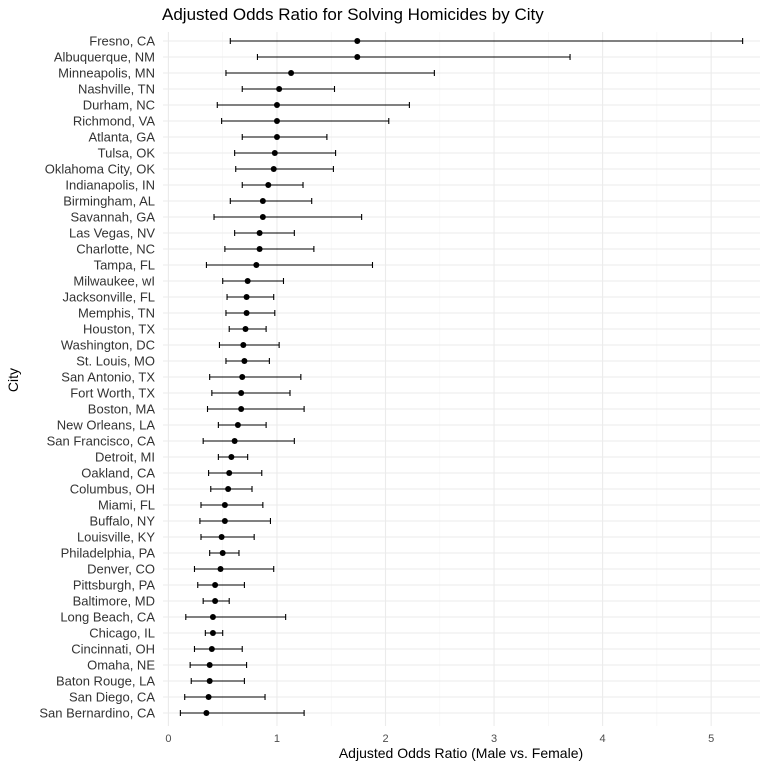  I want to click on city-label: Baltimore, MD, so click(114, 601).